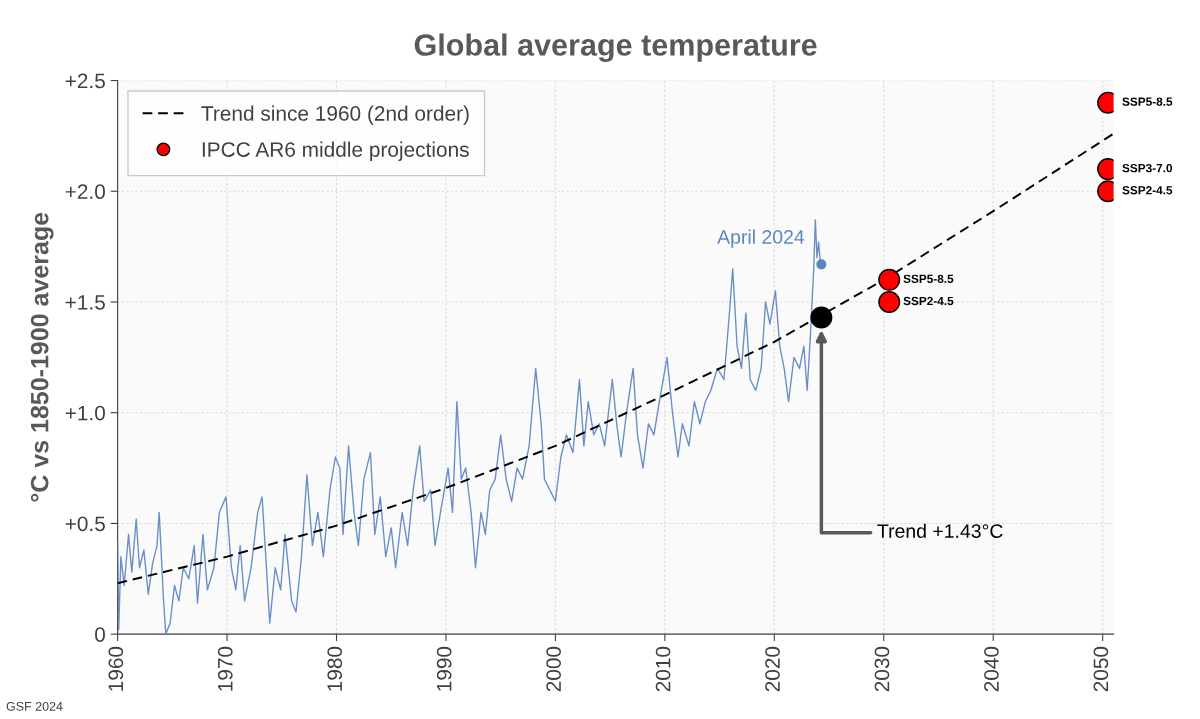  I want to click on legend-label: IPCC AR6 middle projections, so click(335, 151).